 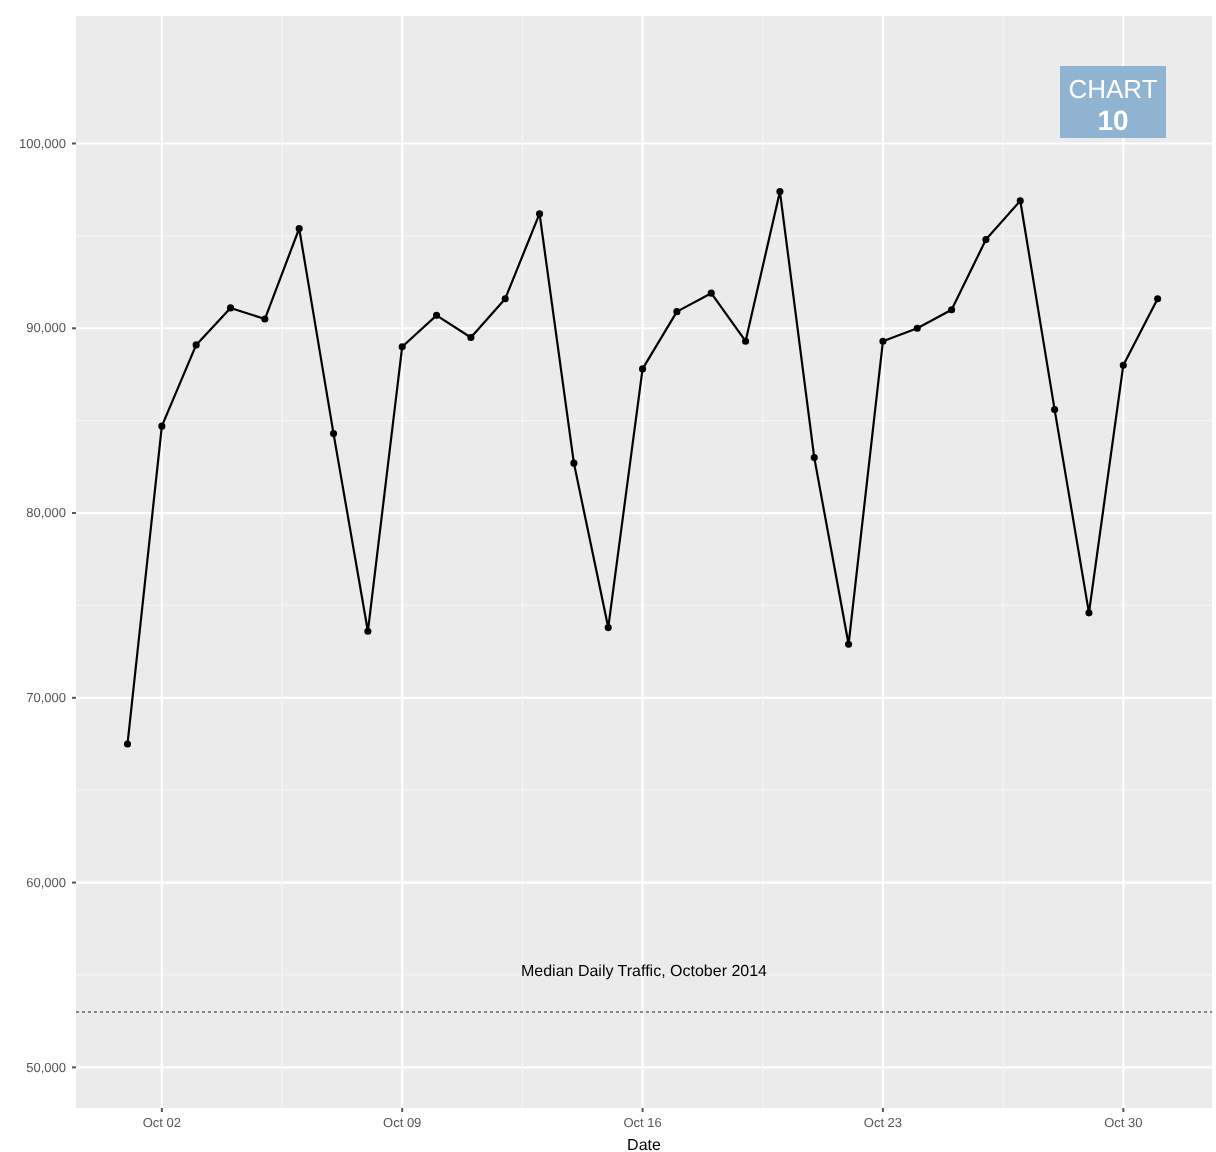 What do you see at coordinates (644, 1144) in the screenshot?
I see `x-axis-title: Date` at bounding box center [644, 1144].